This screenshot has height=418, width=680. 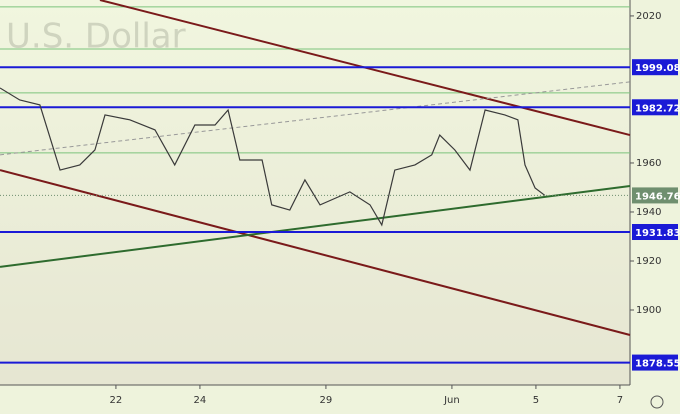 I want to click on x-tick-label: 24, so click(x=200, y=400).